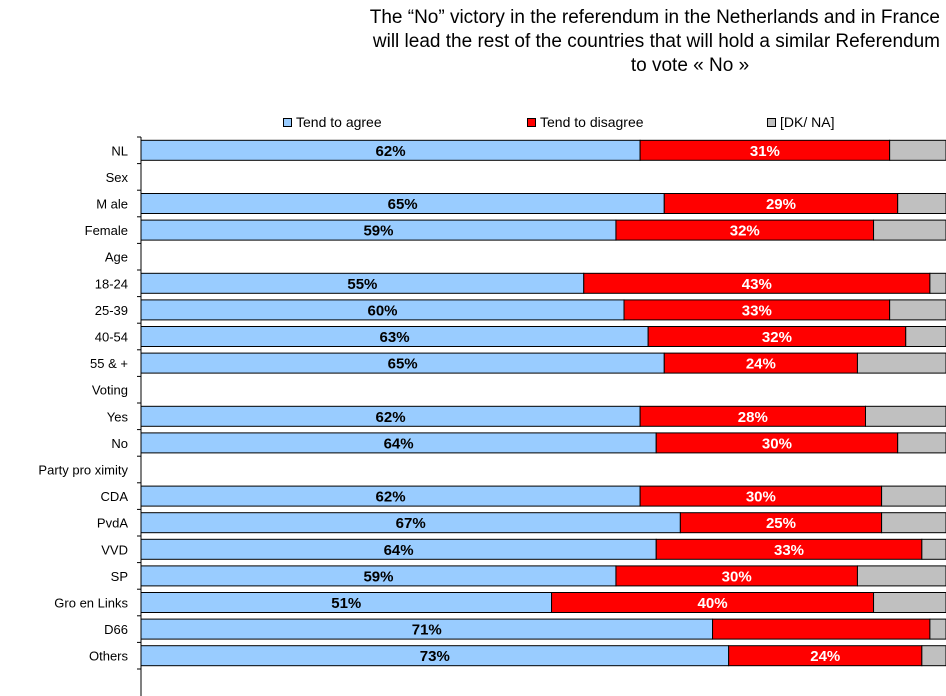 This screenshot has width=946, height=696. Describe the element at coordinates (395, 337) in the screenshot. I see `data-label-agree-7: 63%` at that location.